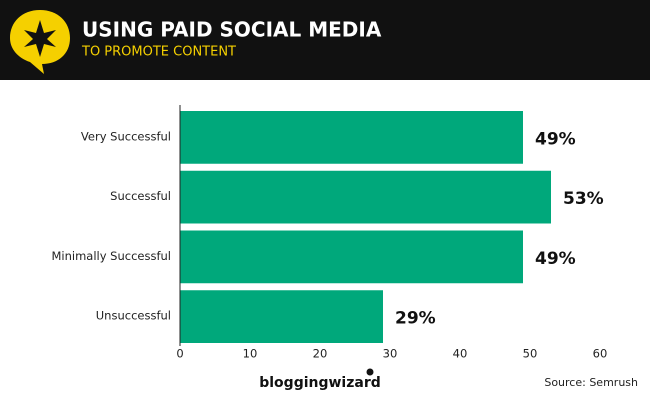  What do you see at coordinates (40, 42) in the screenshot?
I see `logo-icon` at bounding box center [40, 42].